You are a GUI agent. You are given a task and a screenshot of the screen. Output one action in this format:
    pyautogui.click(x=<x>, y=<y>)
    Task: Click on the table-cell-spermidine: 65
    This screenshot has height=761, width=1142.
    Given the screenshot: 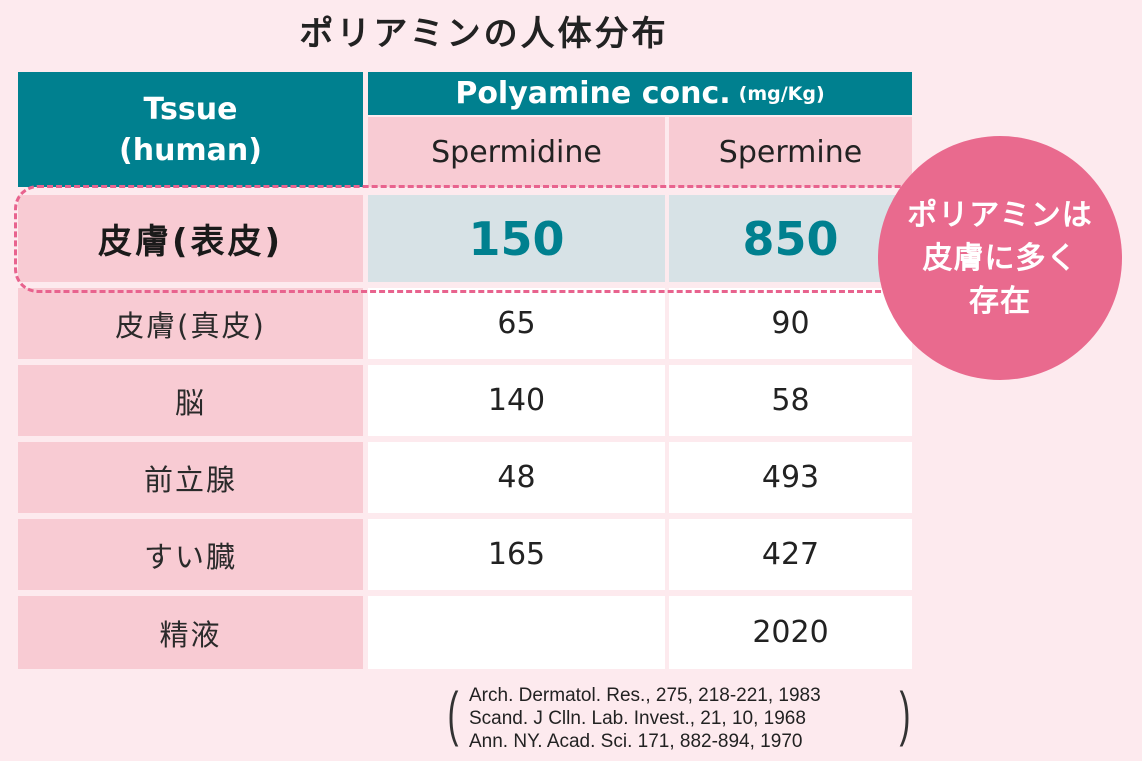 What is the action you would take?
    pyautogui.click(x=516, y=323)
    